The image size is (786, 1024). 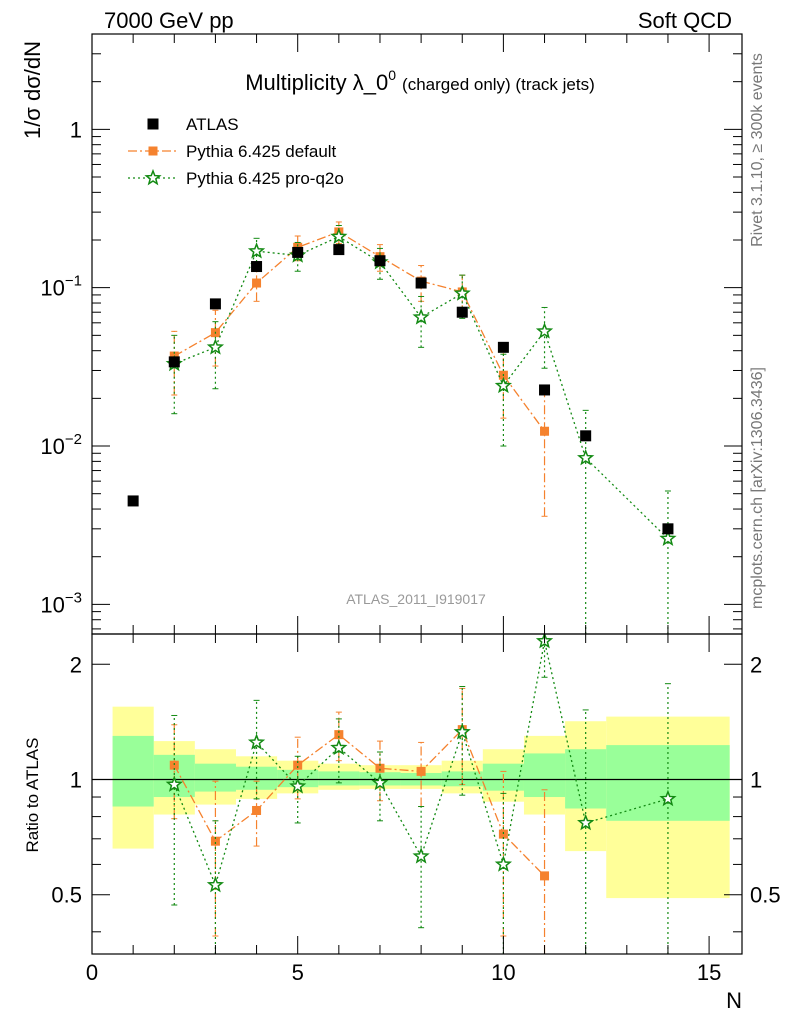 I want to click on legend-marker-atlas, so click(x=153, y=124).